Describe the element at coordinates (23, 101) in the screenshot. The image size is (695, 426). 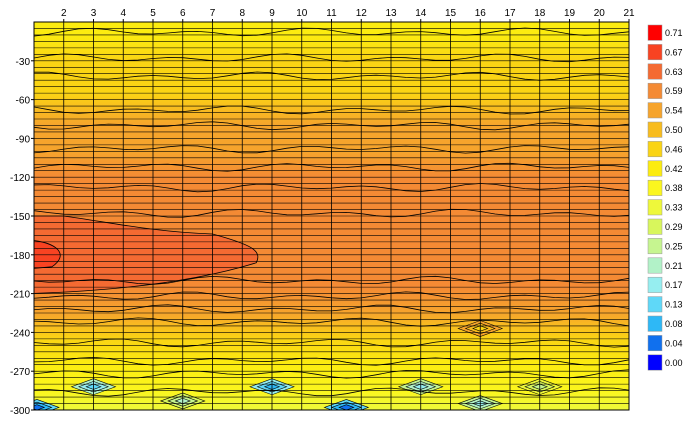
I see `y-tick-label: -60` at that location.